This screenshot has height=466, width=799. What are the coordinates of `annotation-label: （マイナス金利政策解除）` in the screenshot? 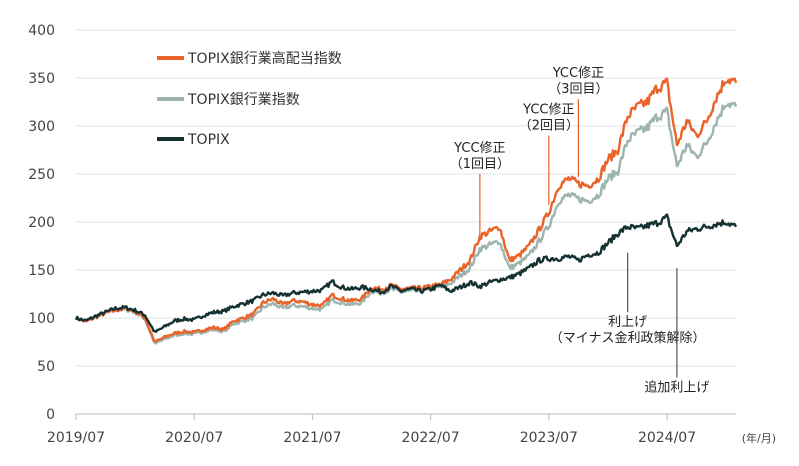 It's located at (628, 338).